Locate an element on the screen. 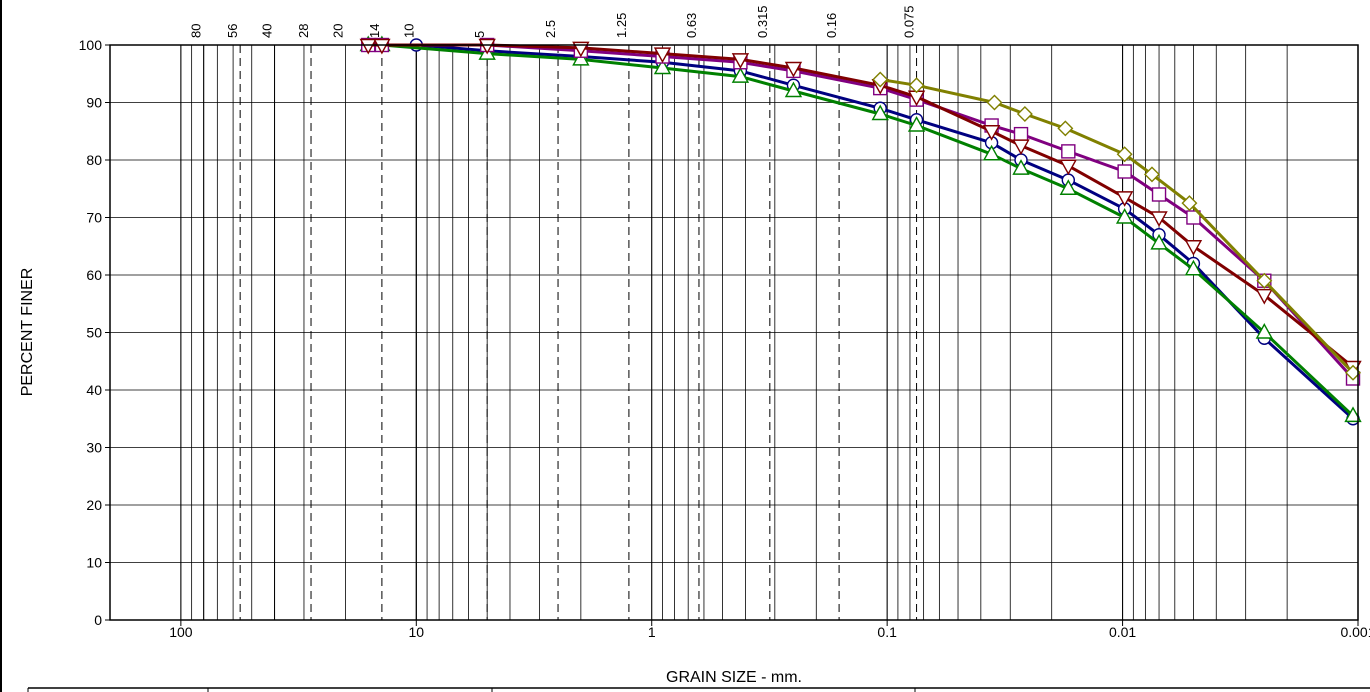 The image size is (1370, 692). sieve-size-label: 2.5 is located at coordinates (550, 29).